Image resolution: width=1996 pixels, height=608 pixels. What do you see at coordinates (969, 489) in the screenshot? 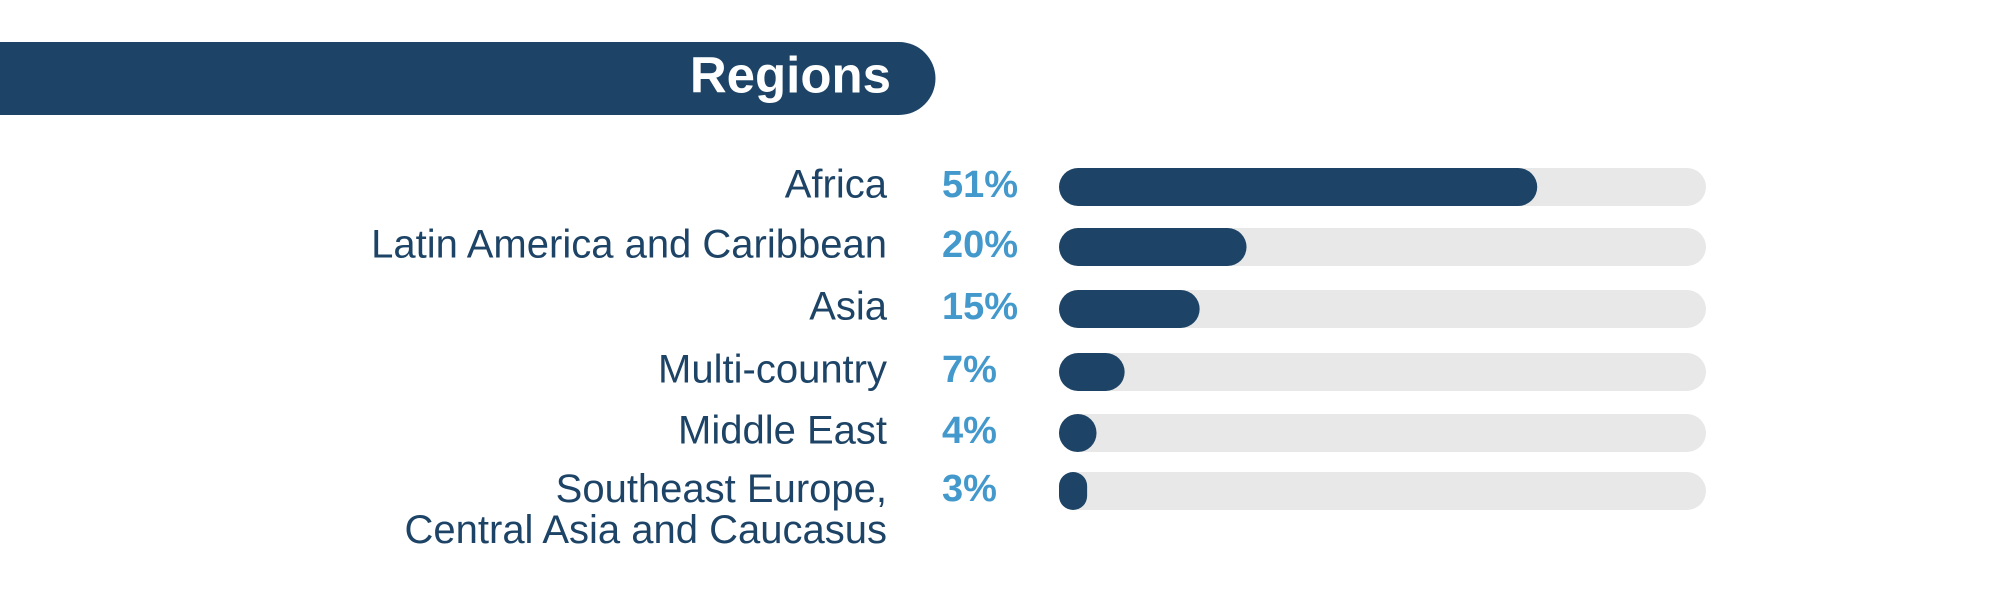
I see `value-label: 3%` at bounding box center [969, 489].